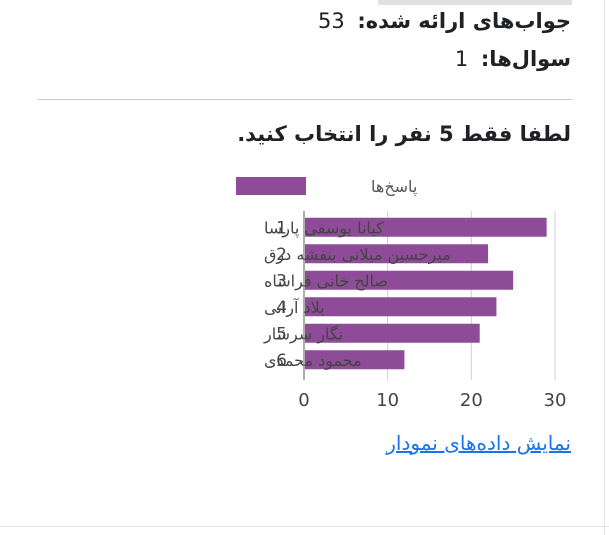  Describe the element at coordinates (303, 334) in the screenshot. I see `bar-label-5: نگار سرشار` at that location.